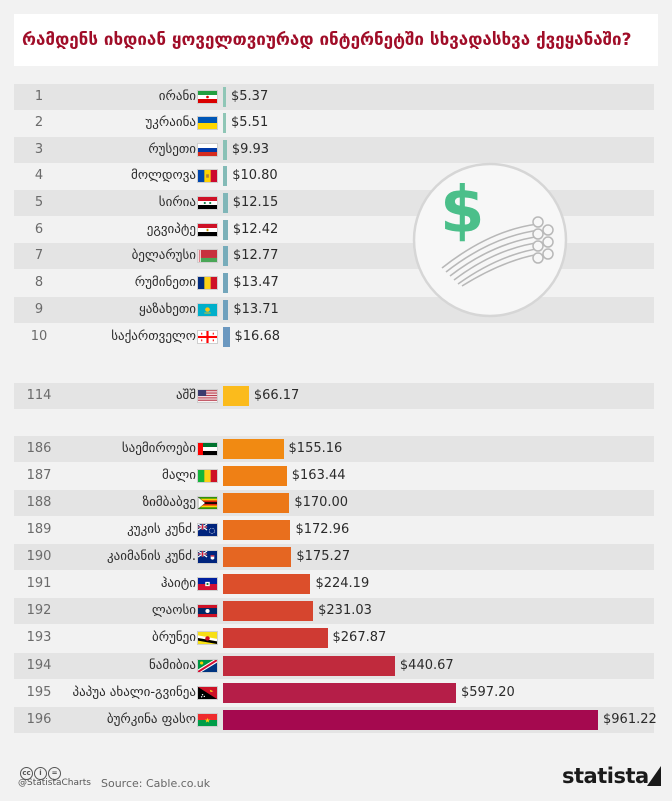 The image size is (672, 801). I want to click on value-label: $224.19, so click(342, 583).